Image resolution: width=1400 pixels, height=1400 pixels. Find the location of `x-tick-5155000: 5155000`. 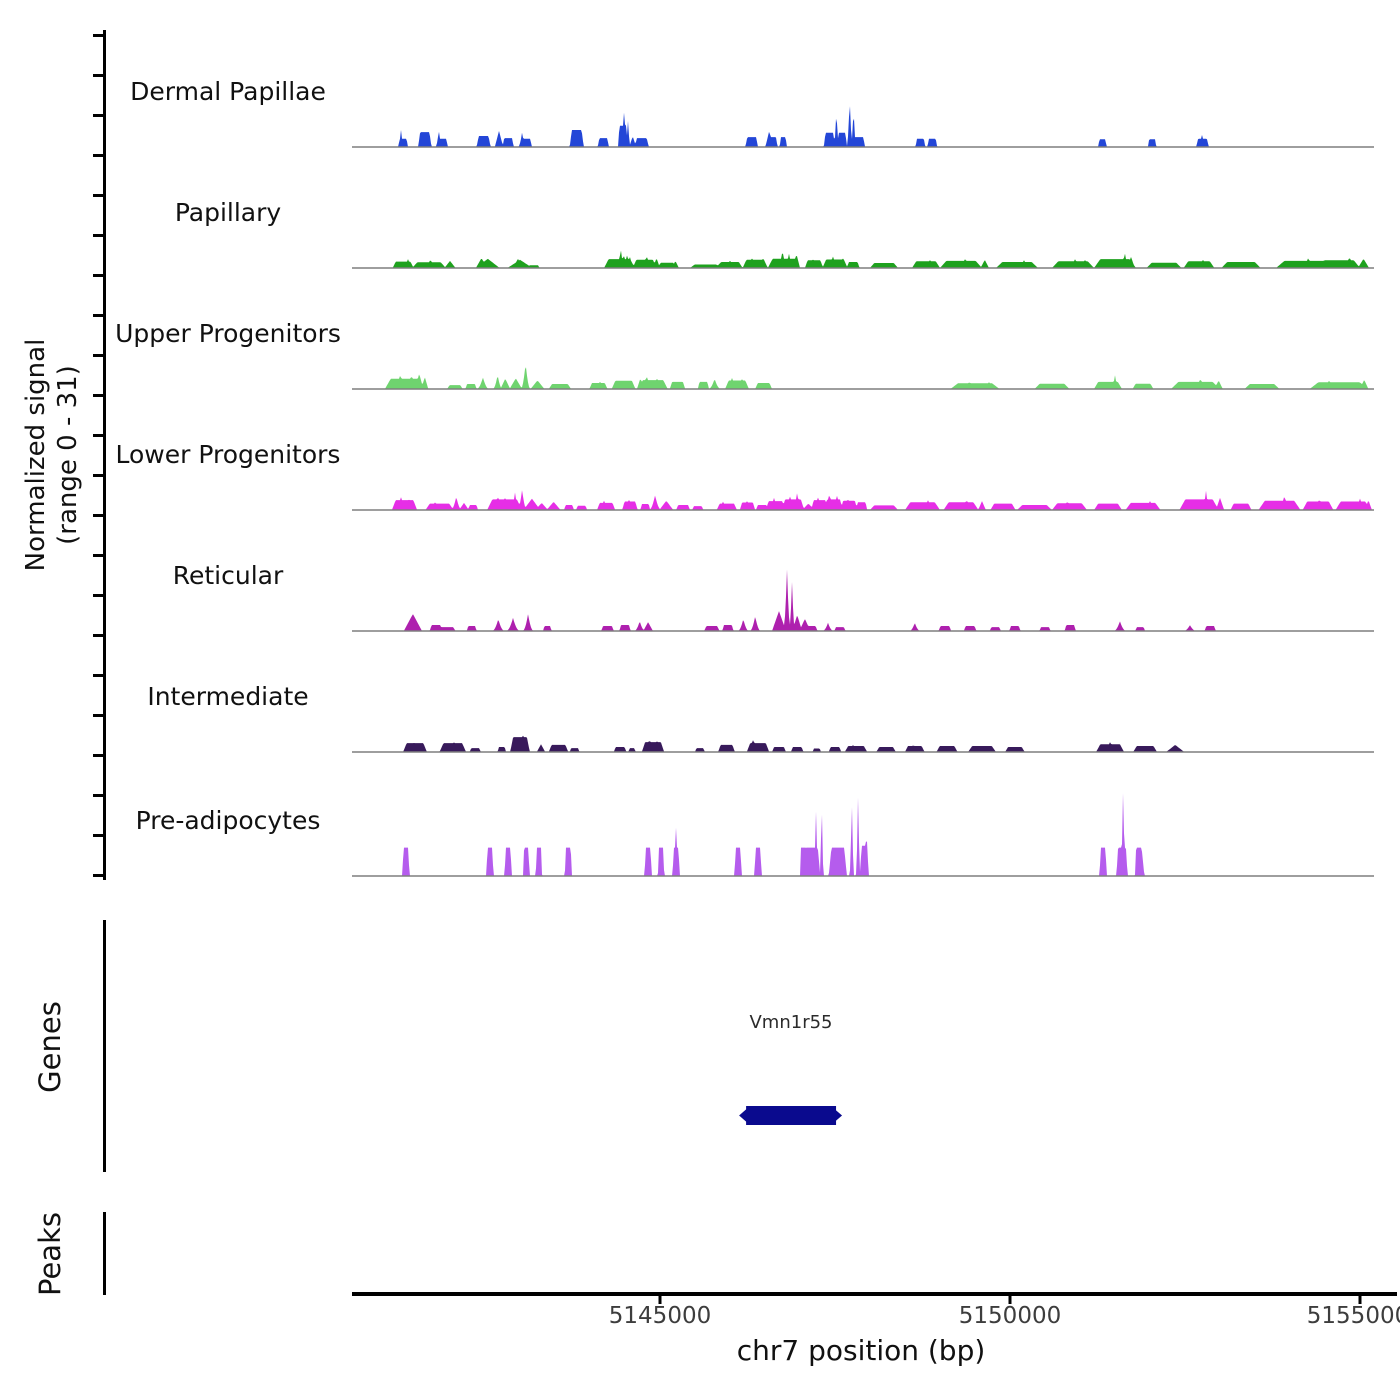

x-tick-5155000: 5155000 is located at coordinates (1353, 1316).